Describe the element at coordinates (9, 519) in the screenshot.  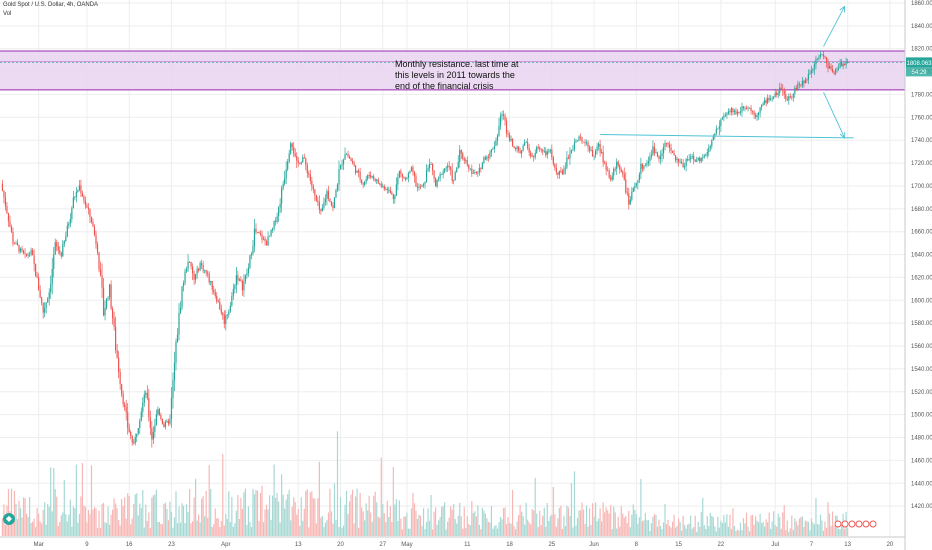
I see `tradingview-logo-icon: ◆` at that location.